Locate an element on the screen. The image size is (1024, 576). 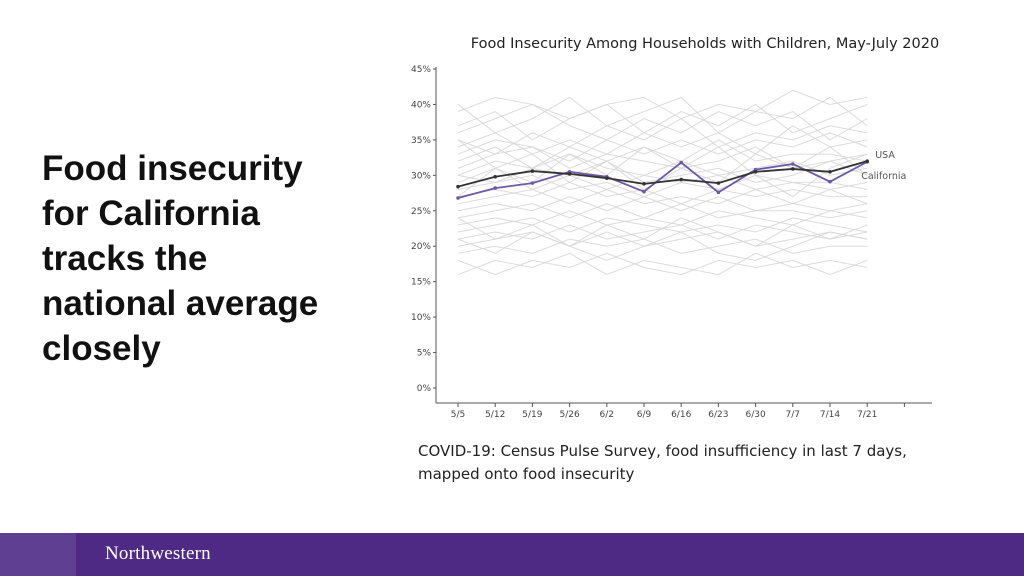
footer-accent-block is located at coordinates (38, 554).